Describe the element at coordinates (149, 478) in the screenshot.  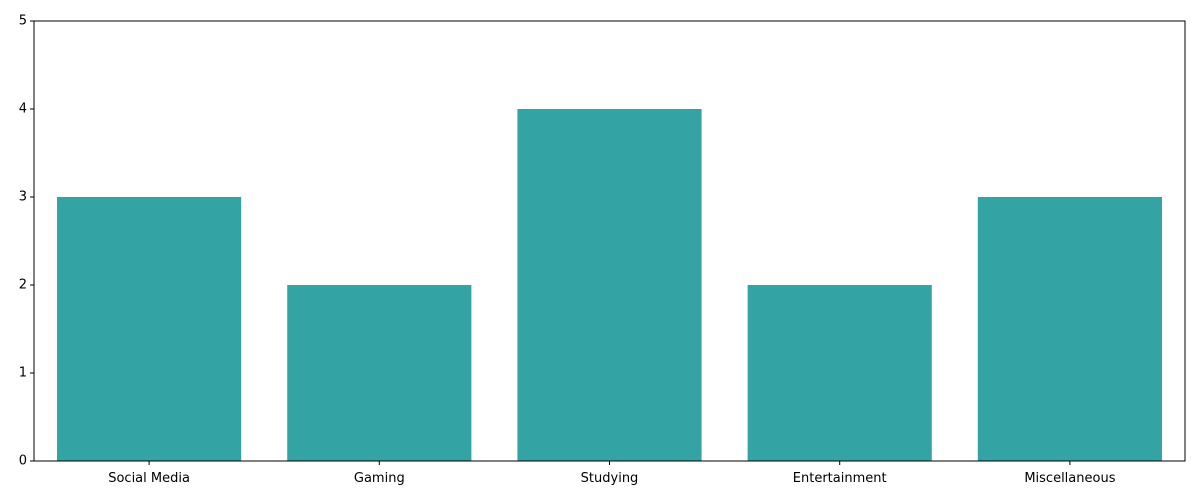
I see `x-tick-label: Social Media` at that location.